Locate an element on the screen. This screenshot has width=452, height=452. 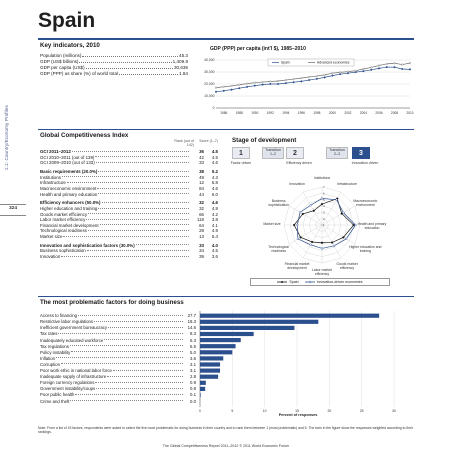
gci-row-rank: 119 is located at coordinates (200, 220).